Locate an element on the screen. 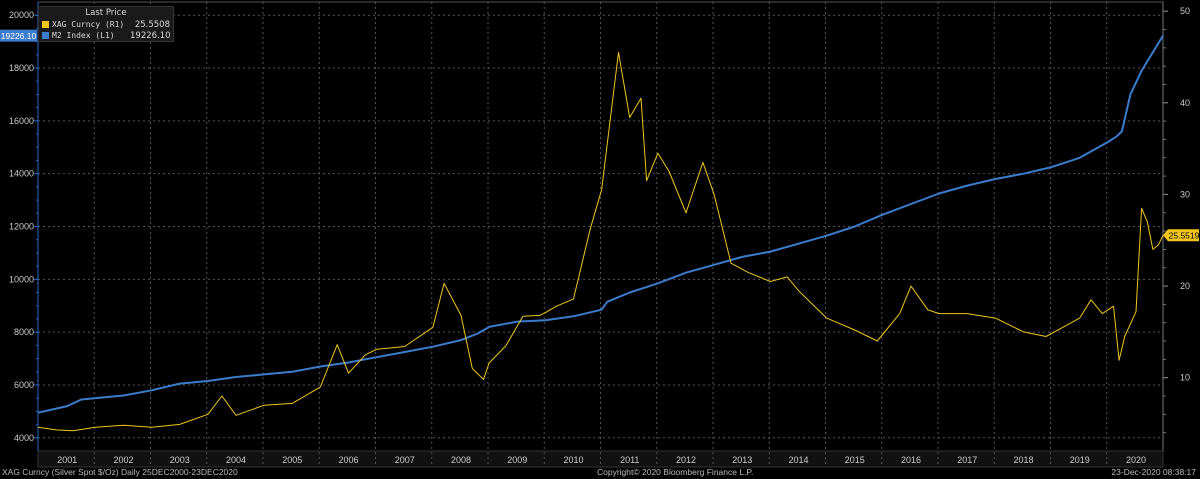 The height and width of the screenshot is (479, 1200). x-tick-label: 2008 is located at coordinates (461, 460).